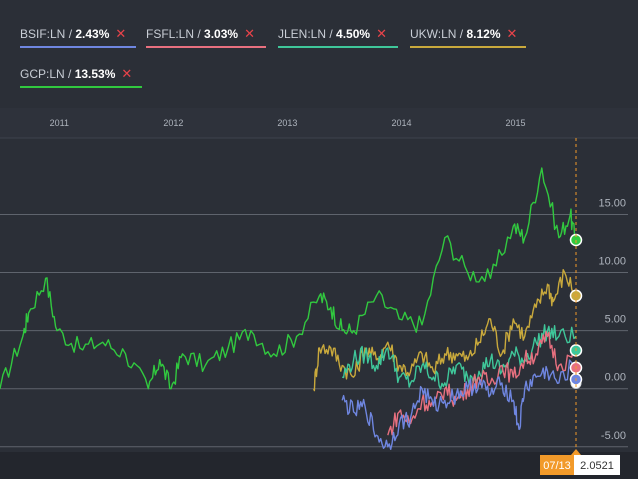 This screenshot has height=479, width=638. What do you see at coordinates (92, 34) in the screenshot?
I see `legend-value: 2.43%` at bounding box center [92, 34].